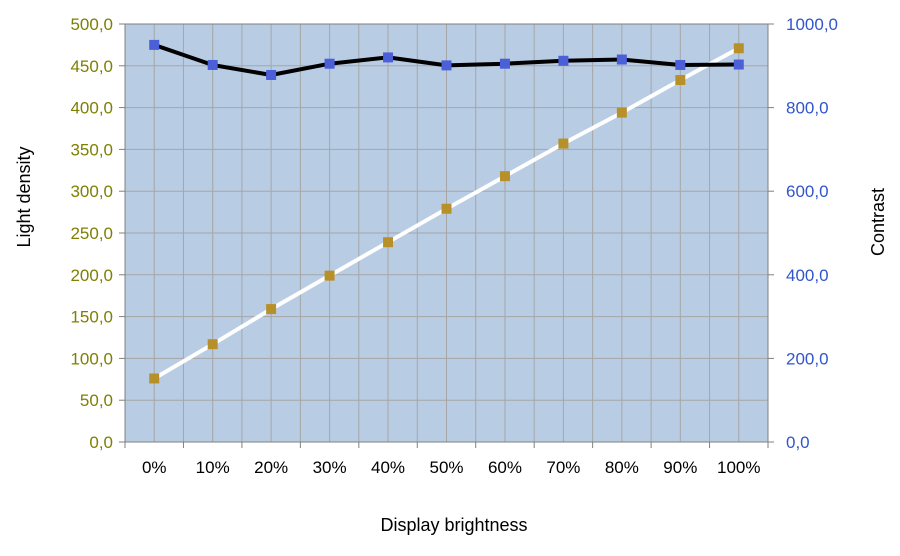 The image size is (900, 556). What do you see at coordinates (505, 467) in the screenshot?
I see `x-tick-label: 60%` at bounding box center [505, 467].